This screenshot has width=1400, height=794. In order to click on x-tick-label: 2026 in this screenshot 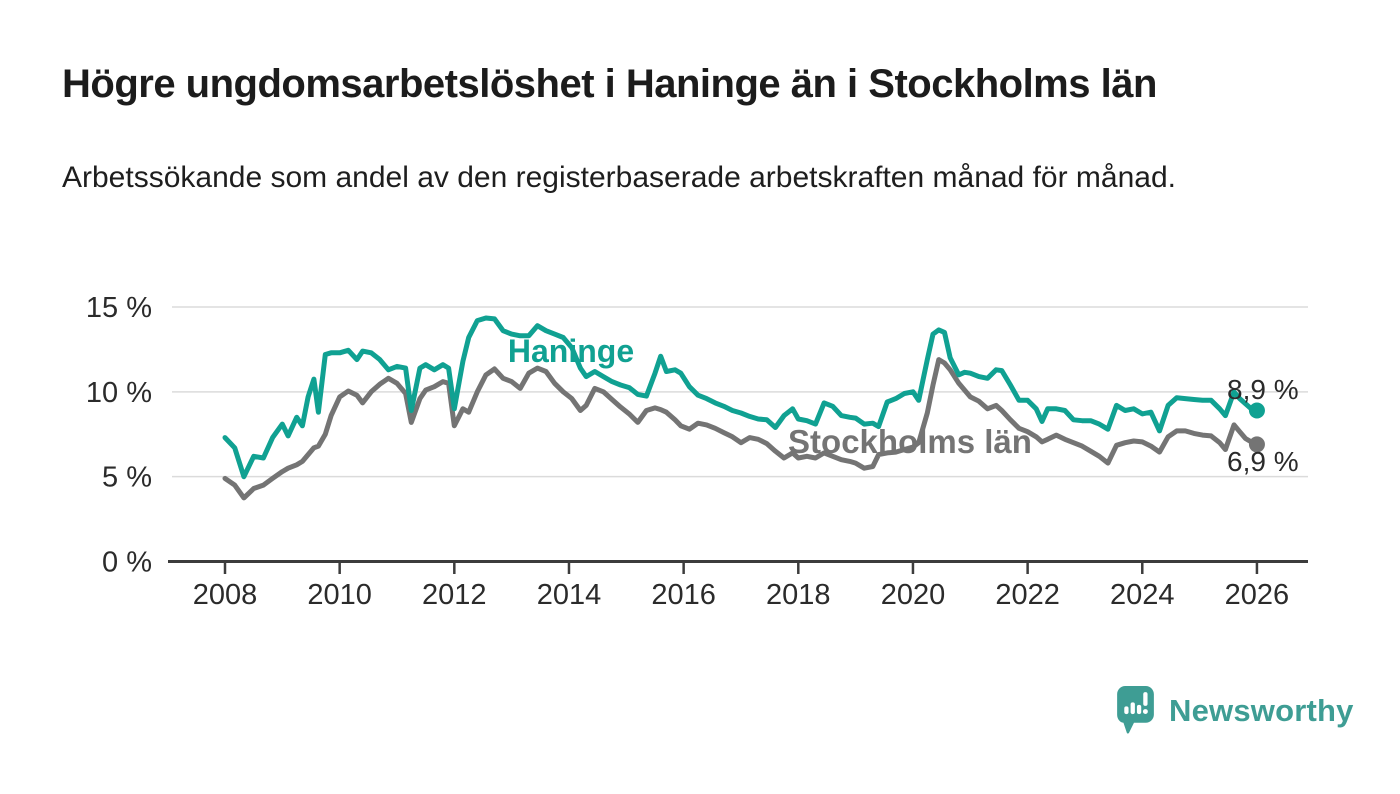, I will do `click(1257, 595)`.